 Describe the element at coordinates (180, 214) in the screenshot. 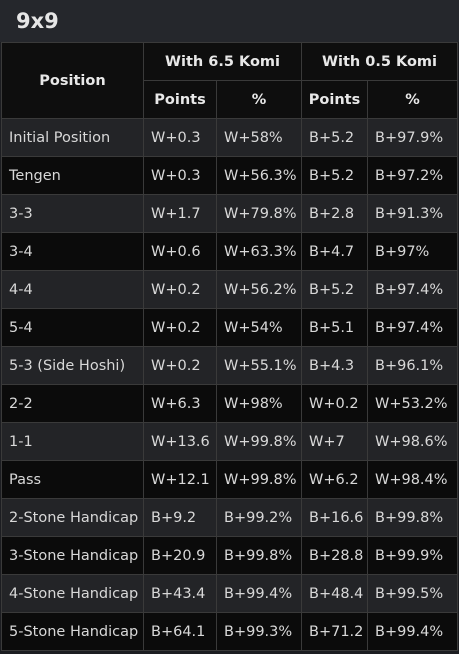

I see `cell-points-6-5: W+1.7` at that location.